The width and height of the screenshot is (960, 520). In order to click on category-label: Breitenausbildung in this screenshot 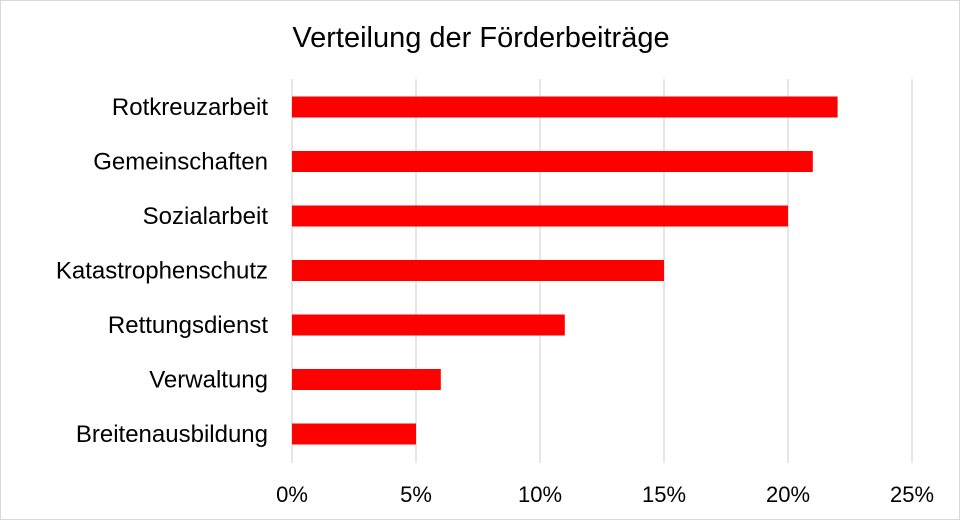, I will do `click(172, 434)`.